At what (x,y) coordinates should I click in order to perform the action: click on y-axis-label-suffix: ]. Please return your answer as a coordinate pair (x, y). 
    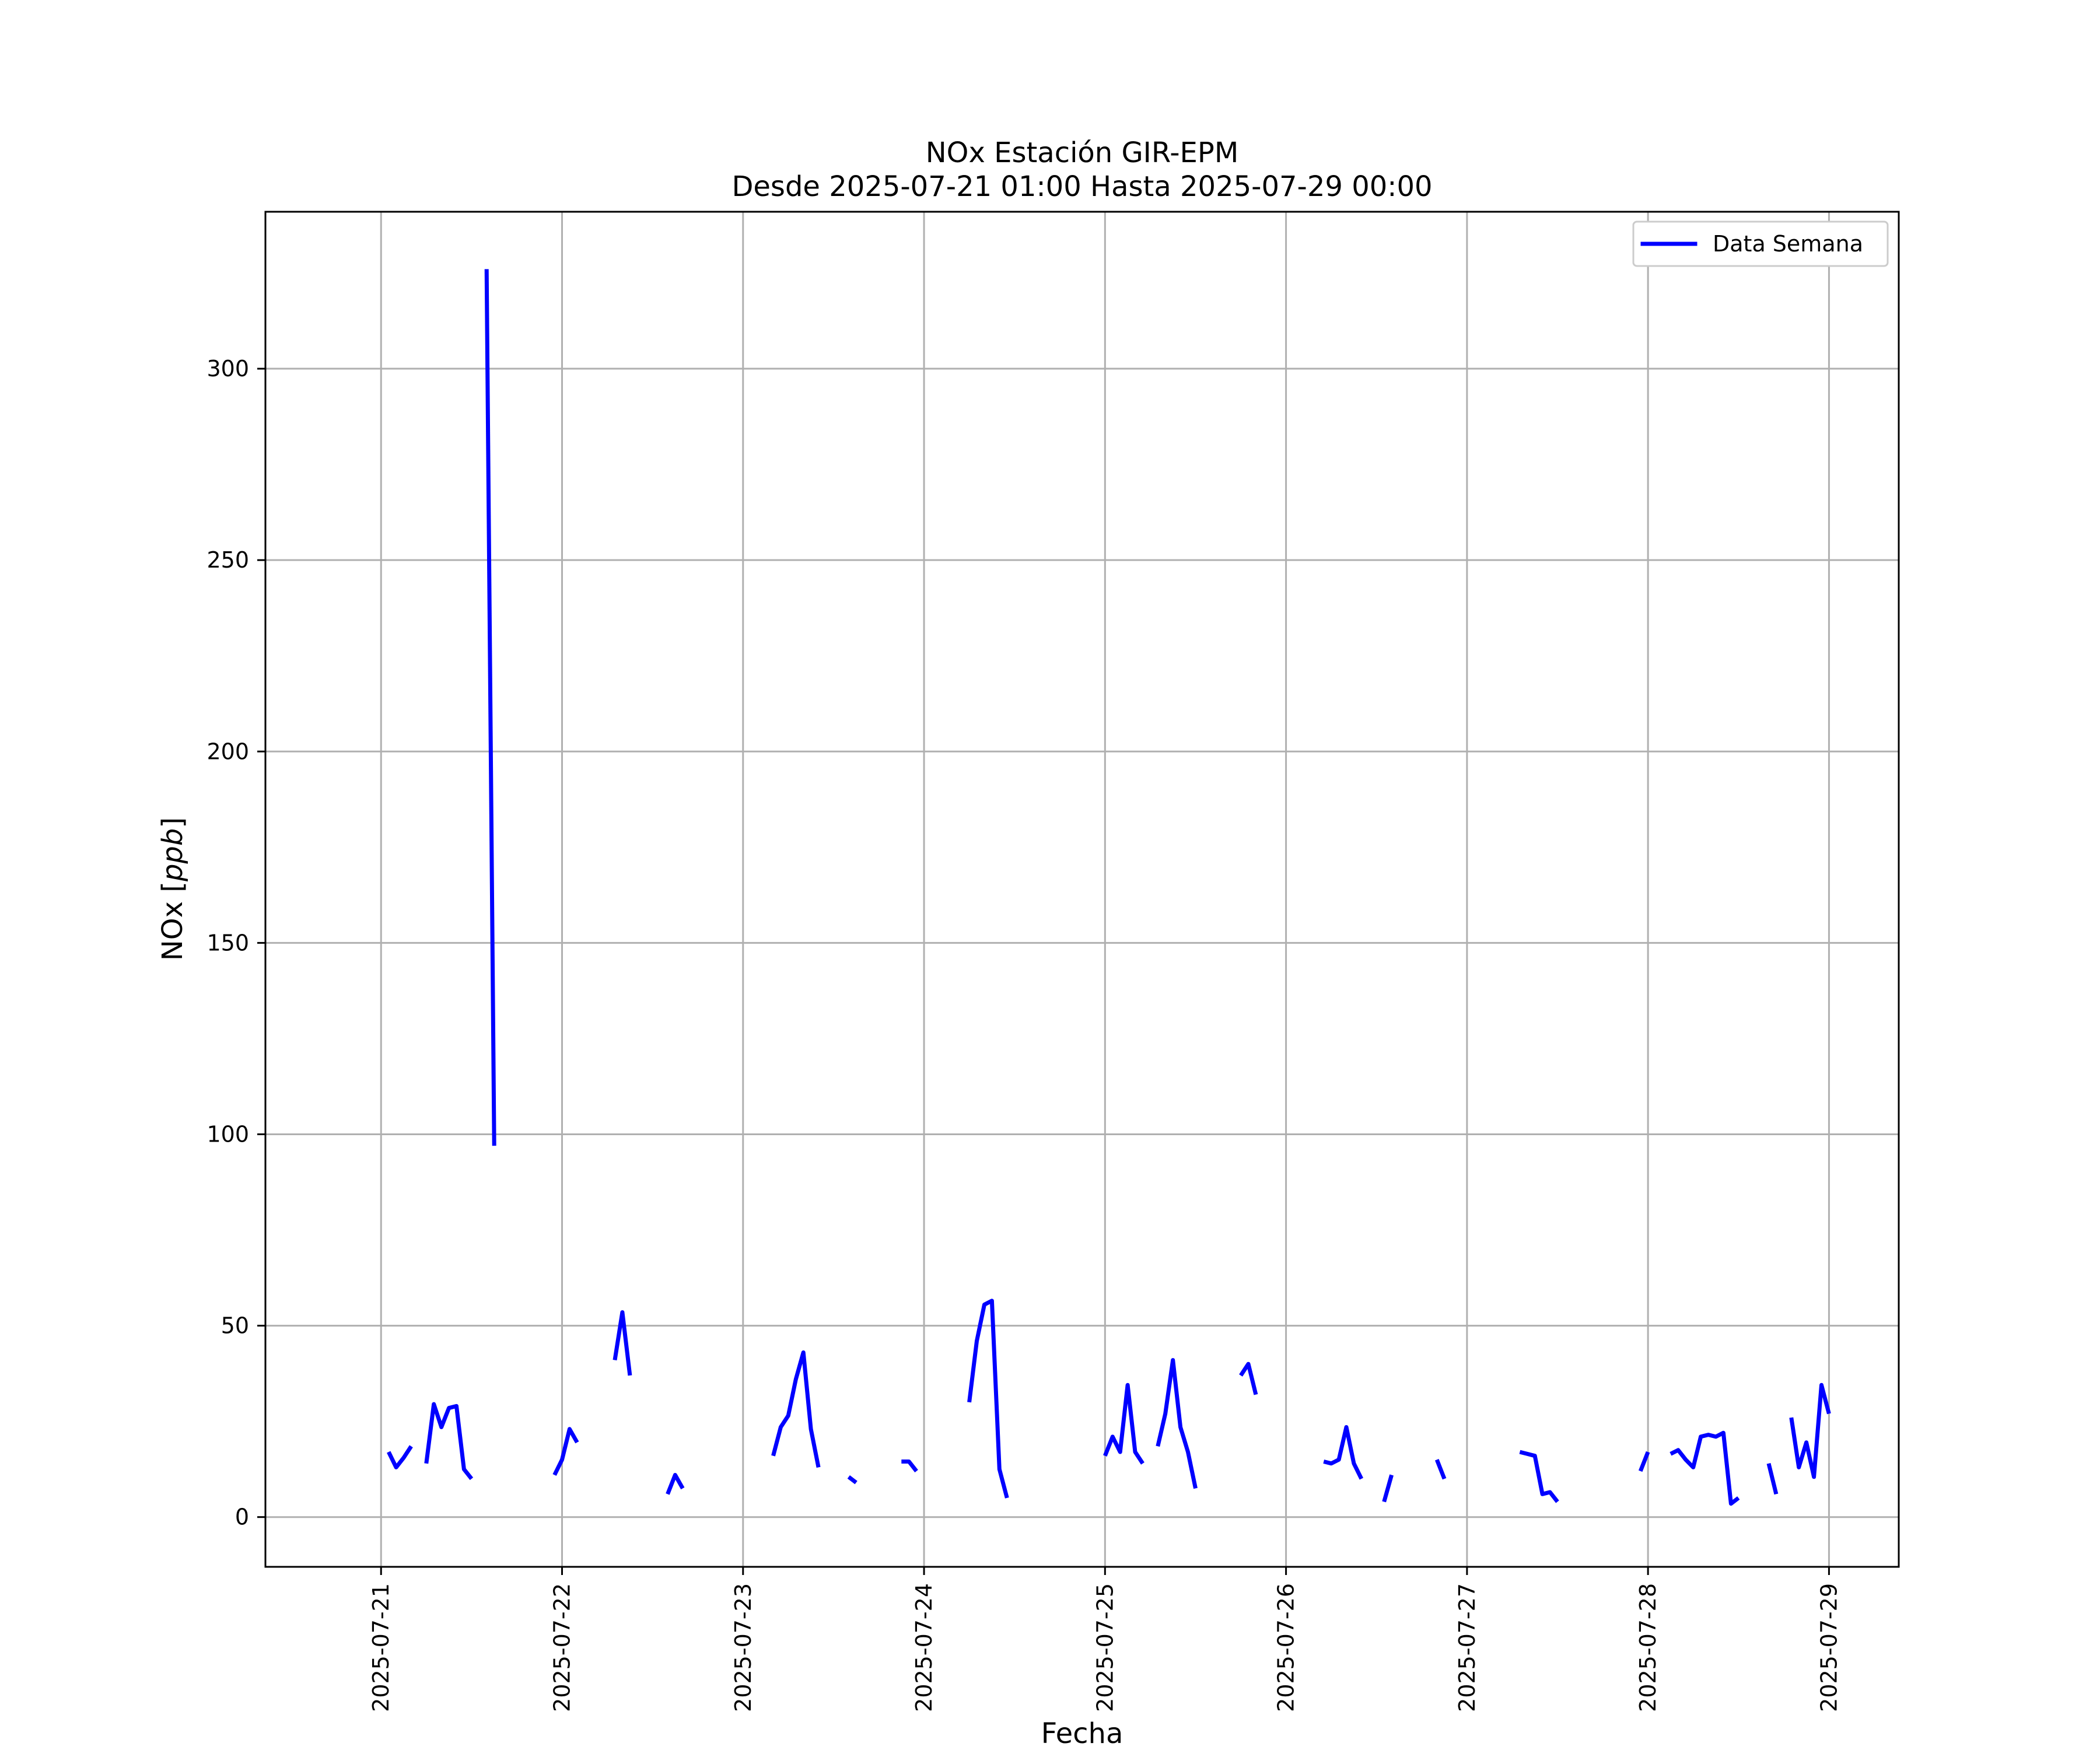
    Looking at the image, I should click on (173, 822).